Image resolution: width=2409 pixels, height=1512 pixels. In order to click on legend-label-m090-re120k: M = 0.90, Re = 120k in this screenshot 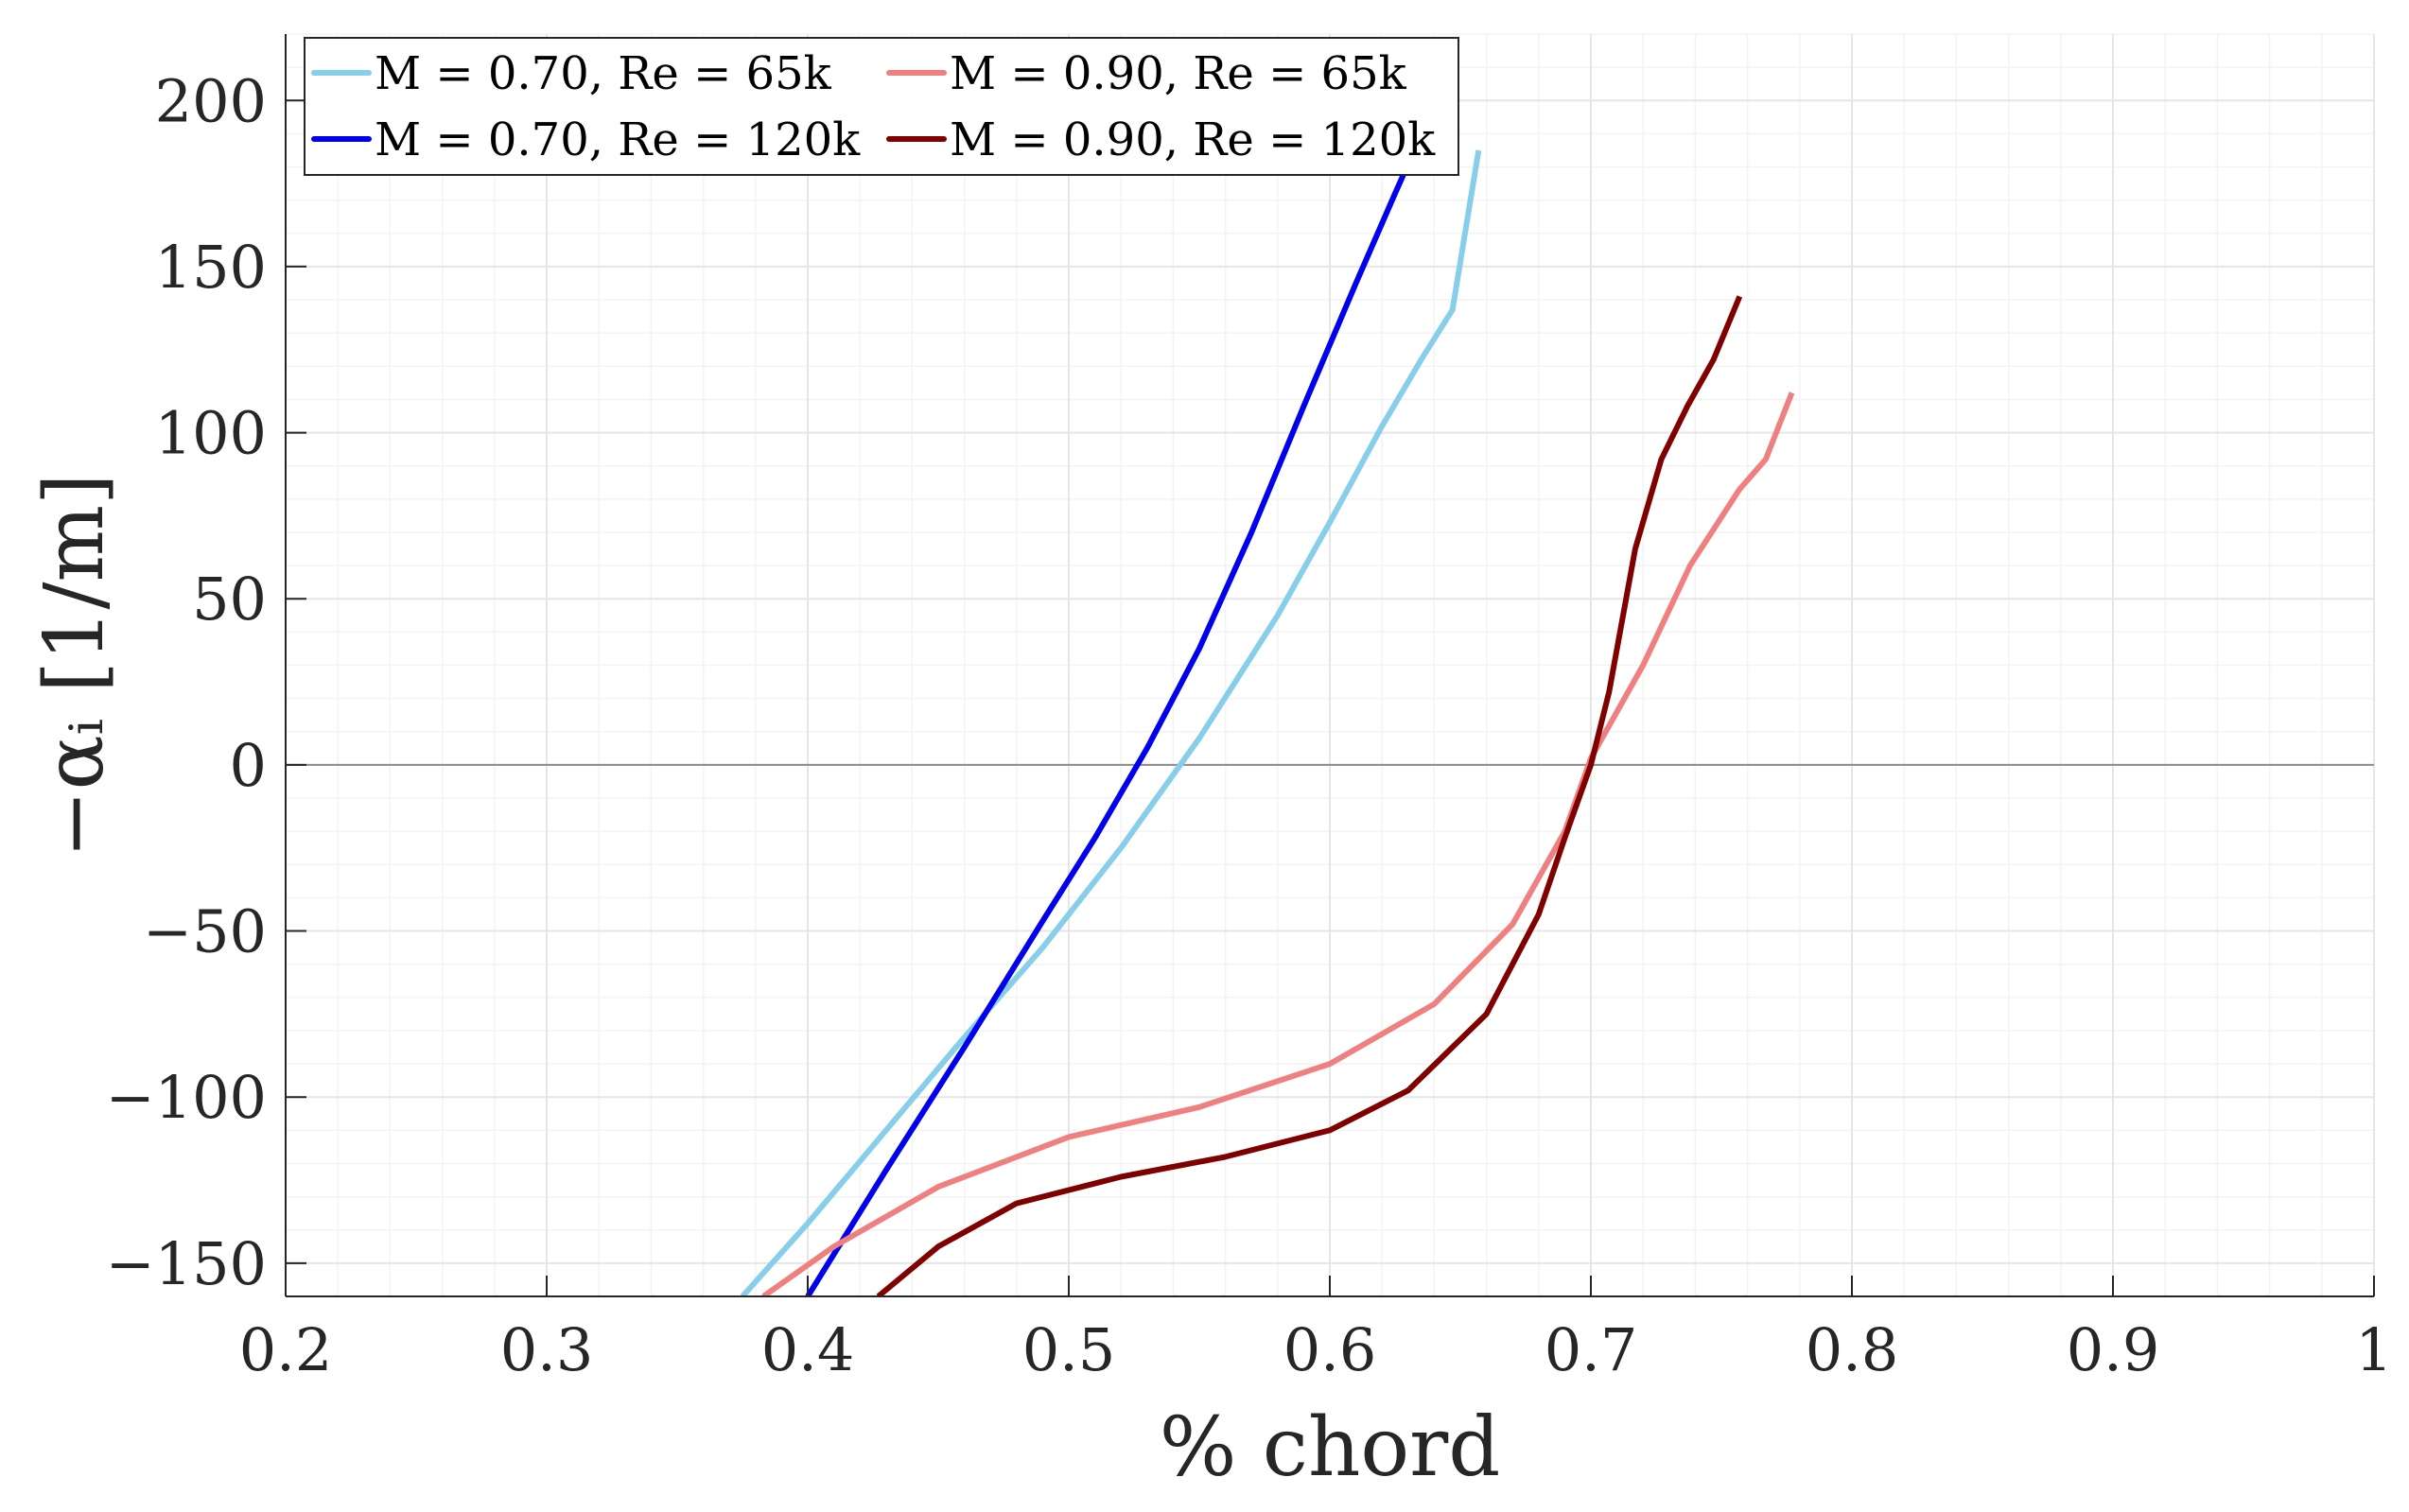, I will do `click(1193, 139)`.